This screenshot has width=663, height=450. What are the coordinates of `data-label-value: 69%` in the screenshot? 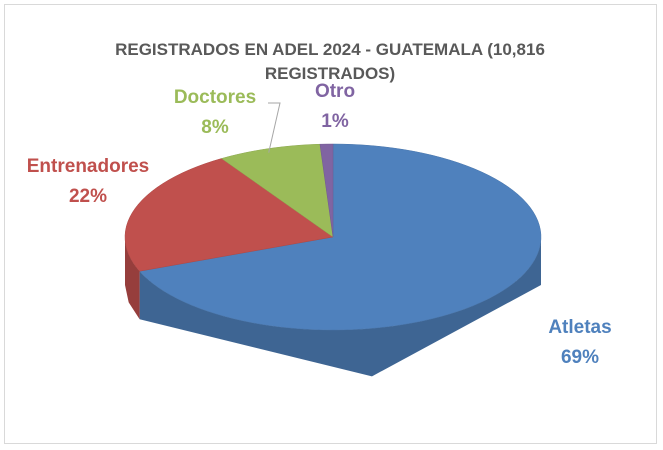 It's located at (580, 357).